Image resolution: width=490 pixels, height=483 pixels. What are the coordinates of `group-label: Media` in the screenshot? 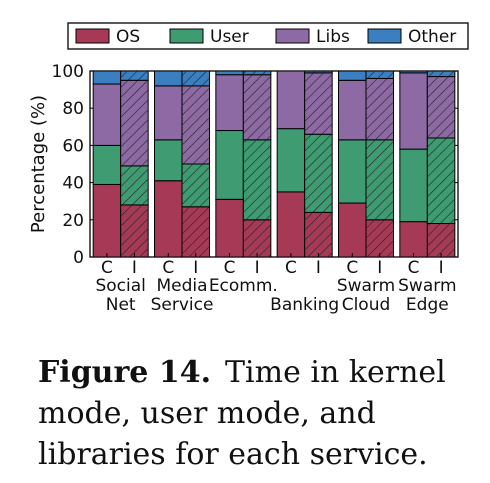 It's located at (181, 286).